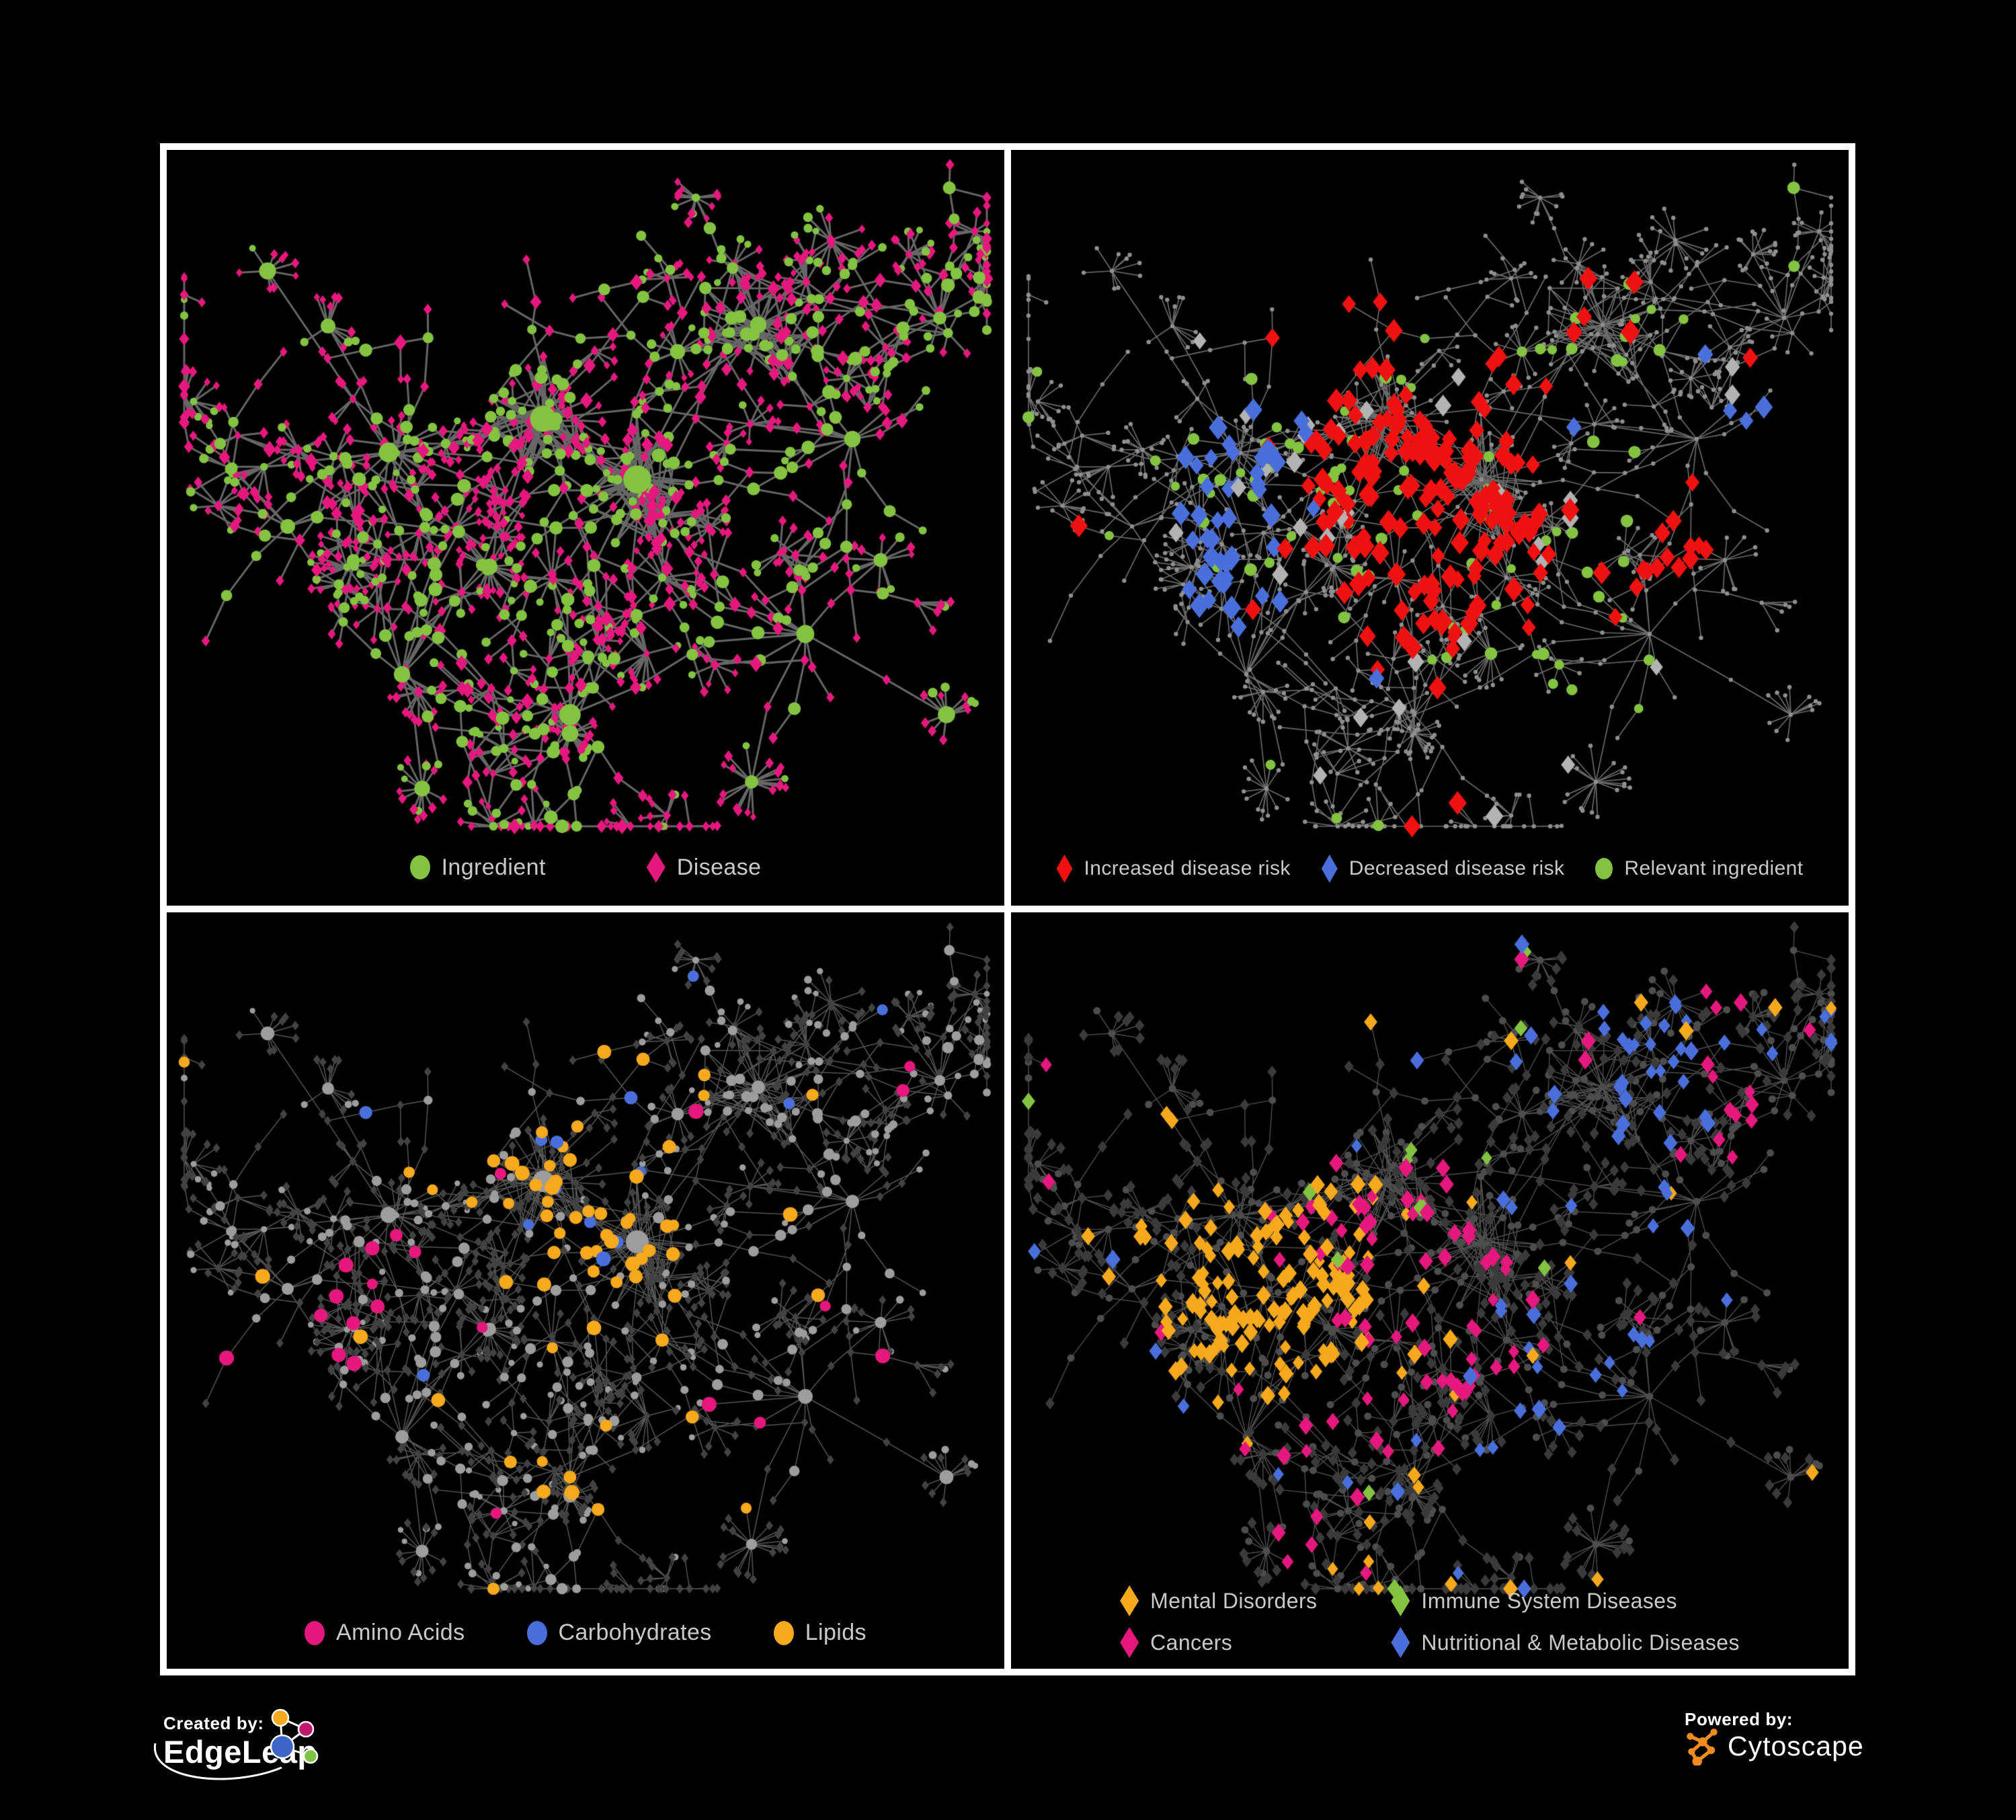  I want to click on legend-label: Decreased disease risk, so click(1456, 868).